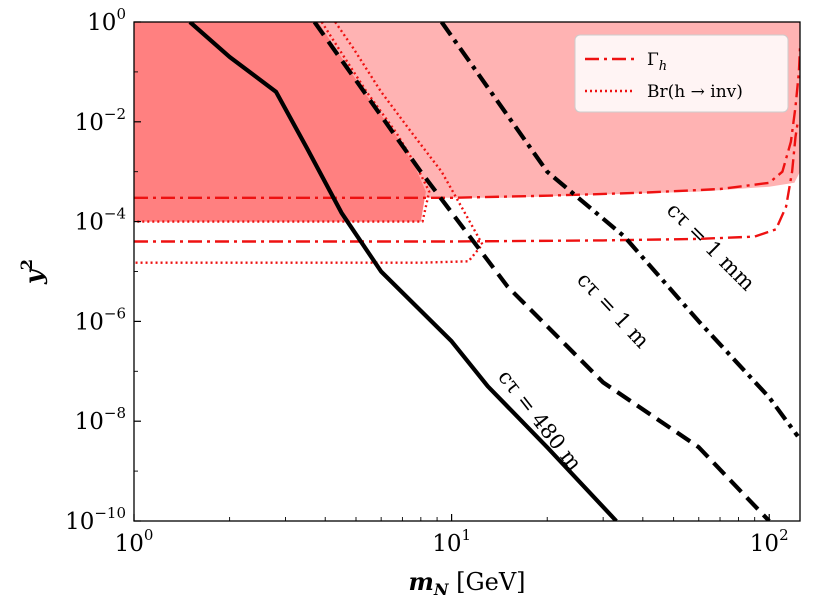  Describe the element at coordinates (613, 310) in the screenshot. I see `ctau-1m-label: cτ = 1 m` at that location.